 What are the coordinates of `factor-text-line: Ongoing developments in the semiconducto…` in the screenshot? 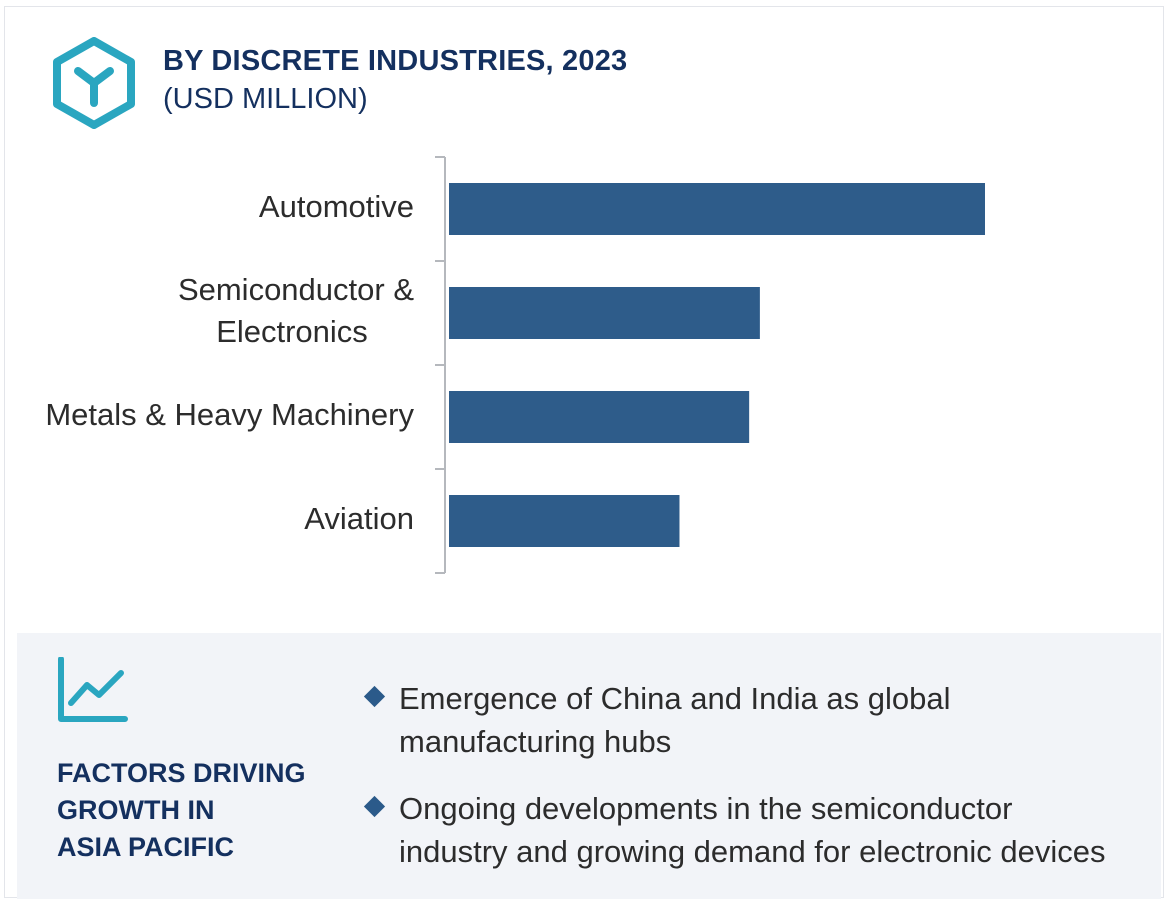 It's located at (706, 808).